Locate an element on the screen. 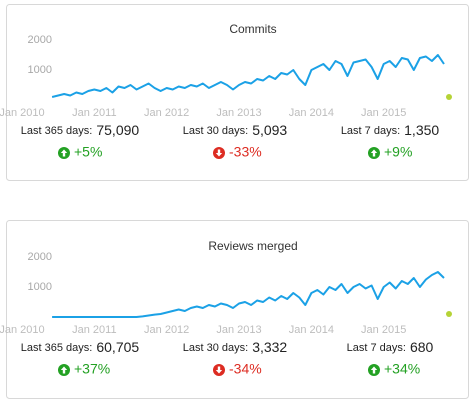 This screenshot has height=402, width=474. stat-line: Last 7 days: 1,350 is located at coordinates (390, 130).